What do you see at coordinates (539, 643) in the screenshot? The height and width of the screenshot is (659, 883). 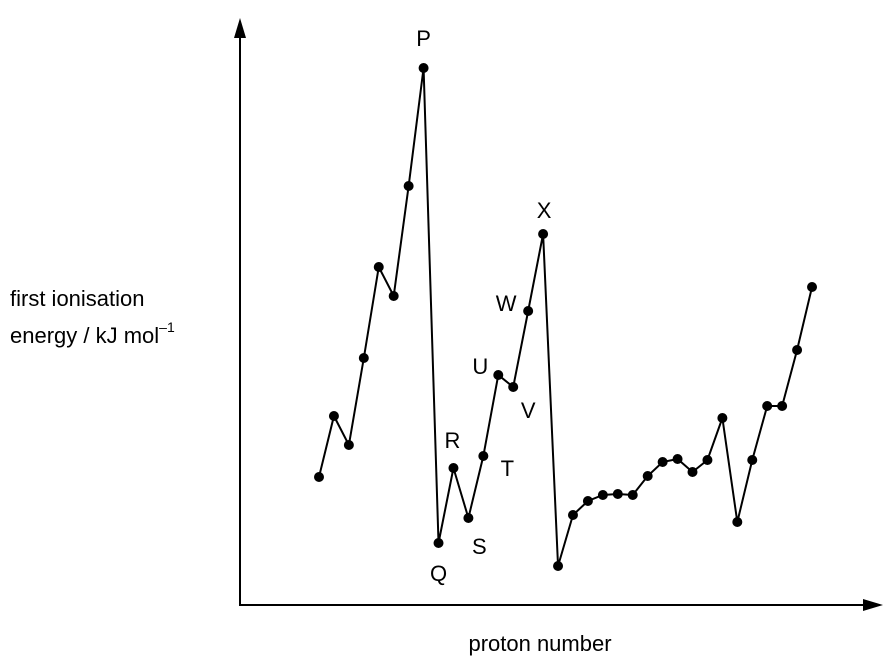 I see `x-axis-label: proton number` at bounding box center [539, 643].